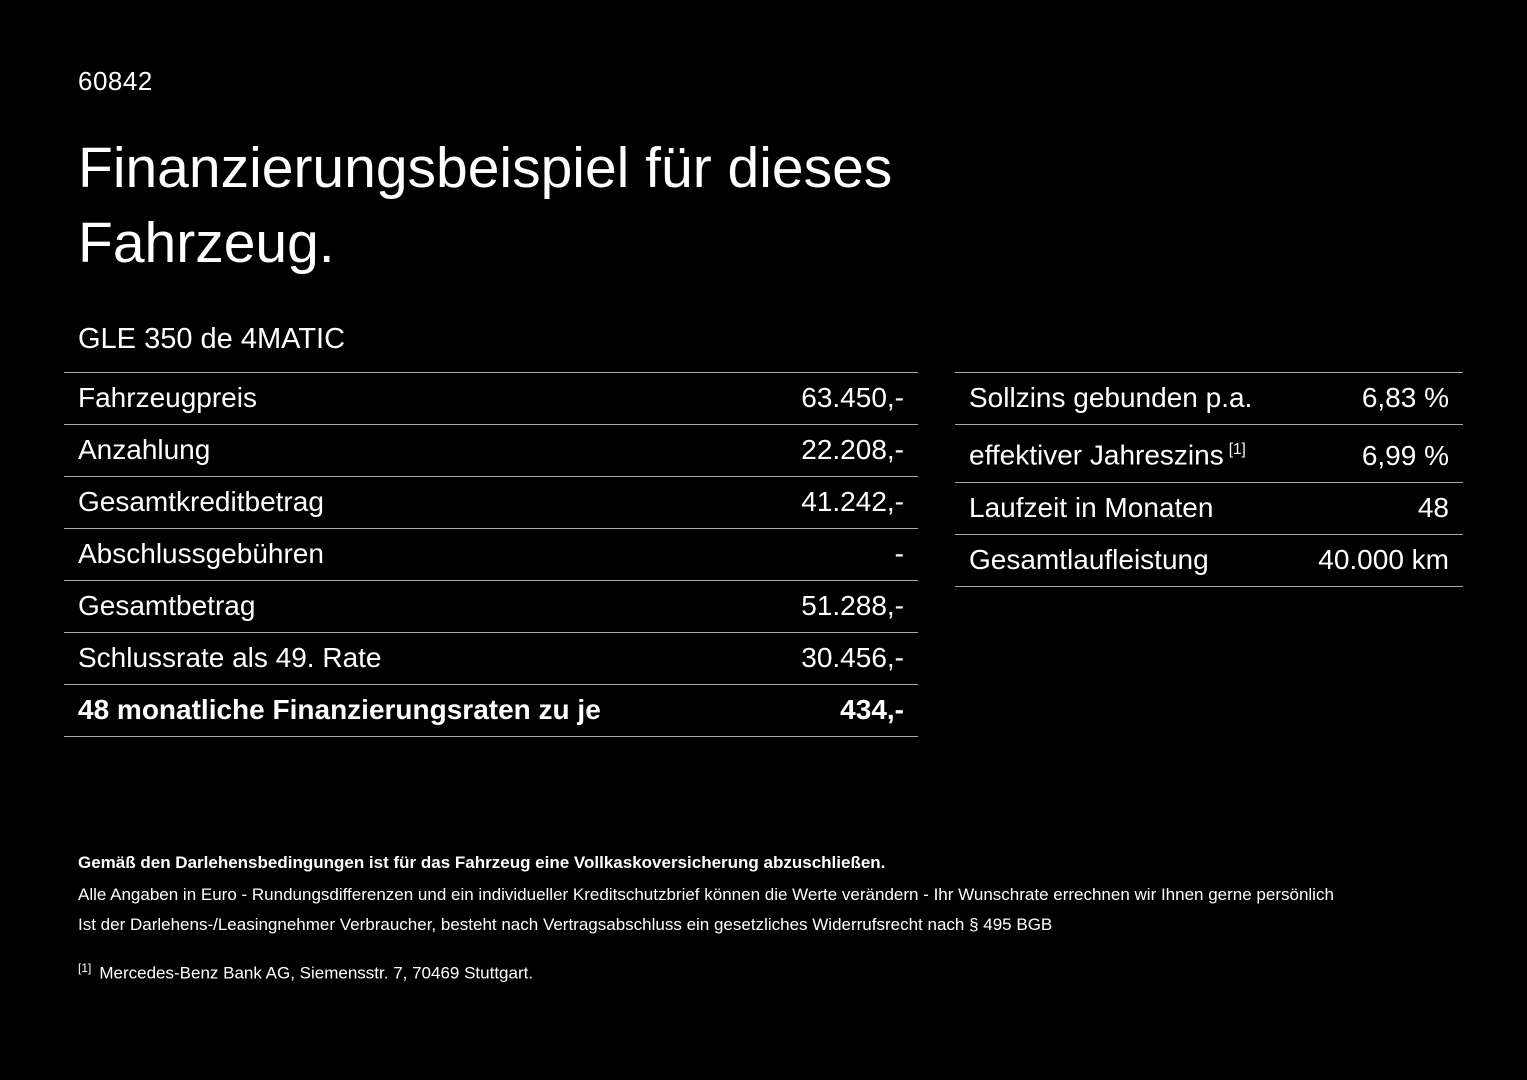 Image resolution: width=1527 pixels, height=1080 pixels. I want to click on row-label: Gesamtbetrag, so click(167, 606).